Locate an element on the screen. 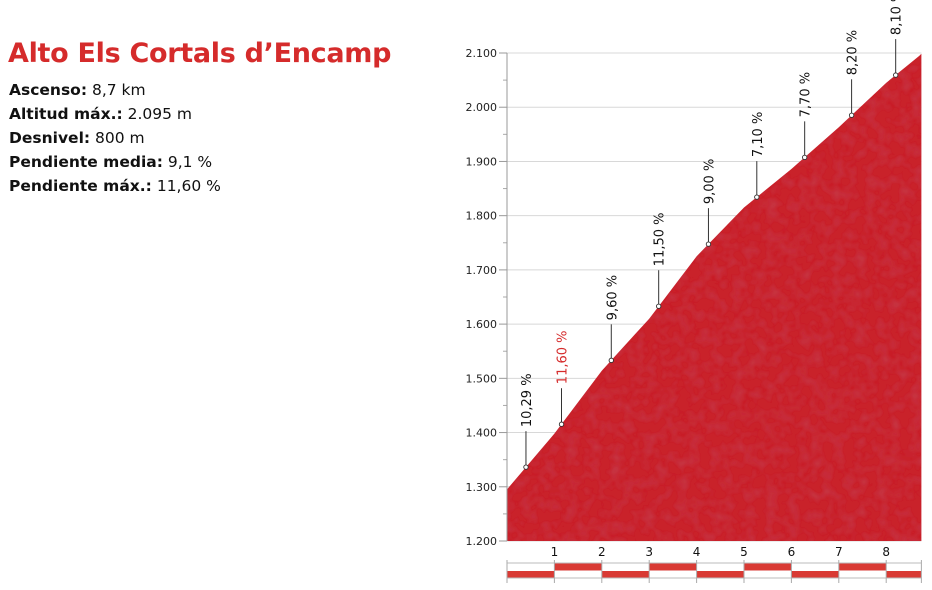  stat-value: 11,60 % is located at coordinates (188, 186).